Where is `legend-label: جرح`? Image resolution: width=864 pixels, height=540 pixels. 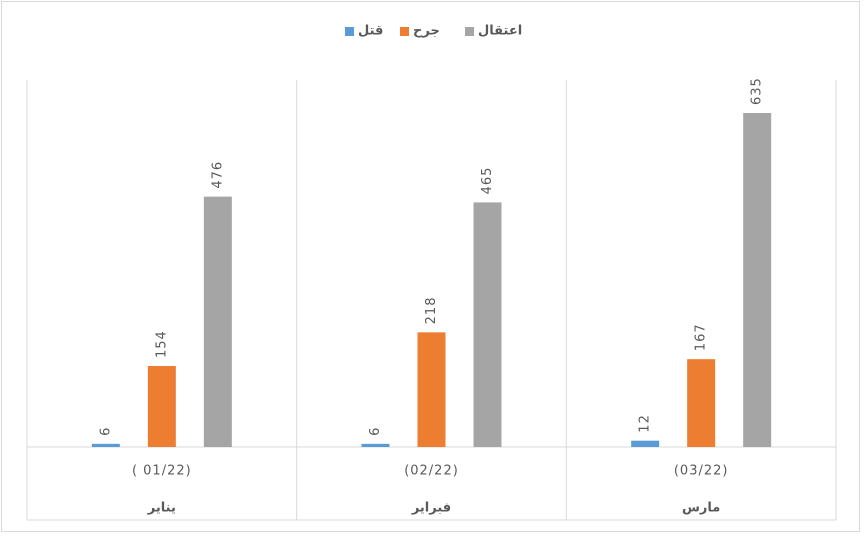
legend-label: جرح is located at coordinates (426, 31).